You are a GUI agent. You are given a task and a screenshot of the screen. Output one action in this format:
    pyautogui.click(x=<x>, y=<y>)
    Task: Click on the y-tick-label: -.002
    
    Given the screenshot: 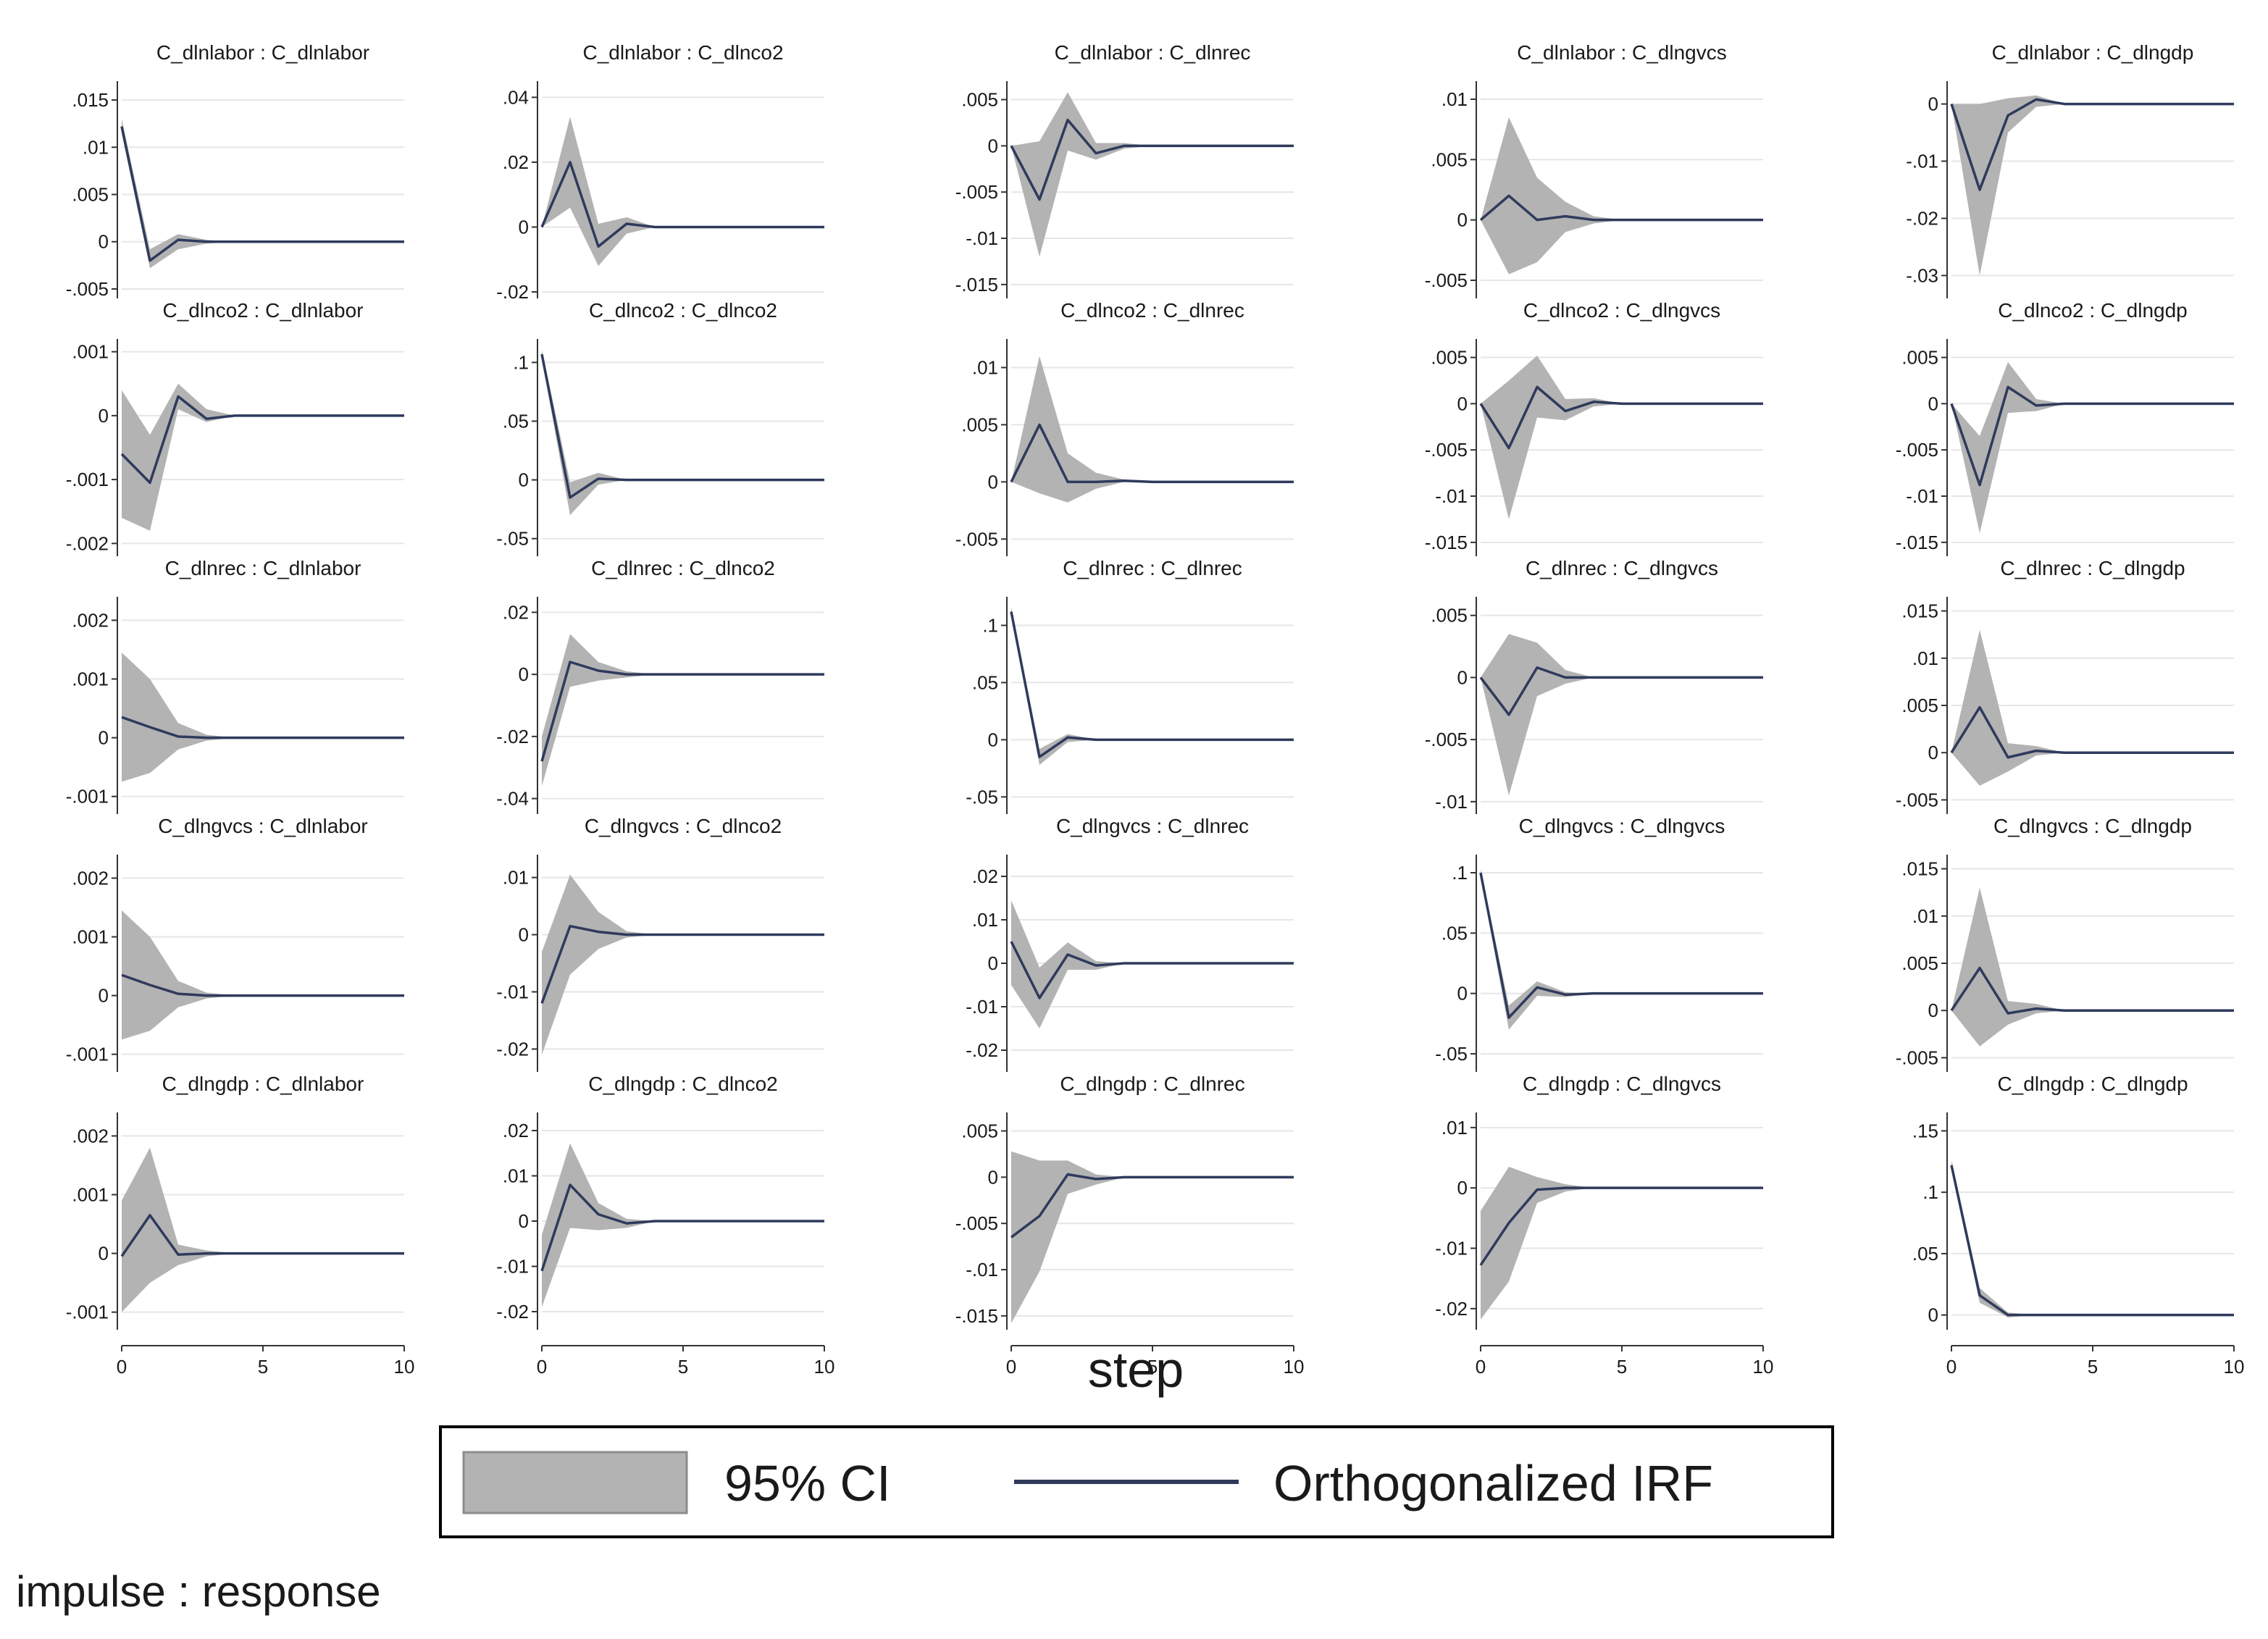 What is the action you would take?
    pyautogui.click(x=88, y=543)
    